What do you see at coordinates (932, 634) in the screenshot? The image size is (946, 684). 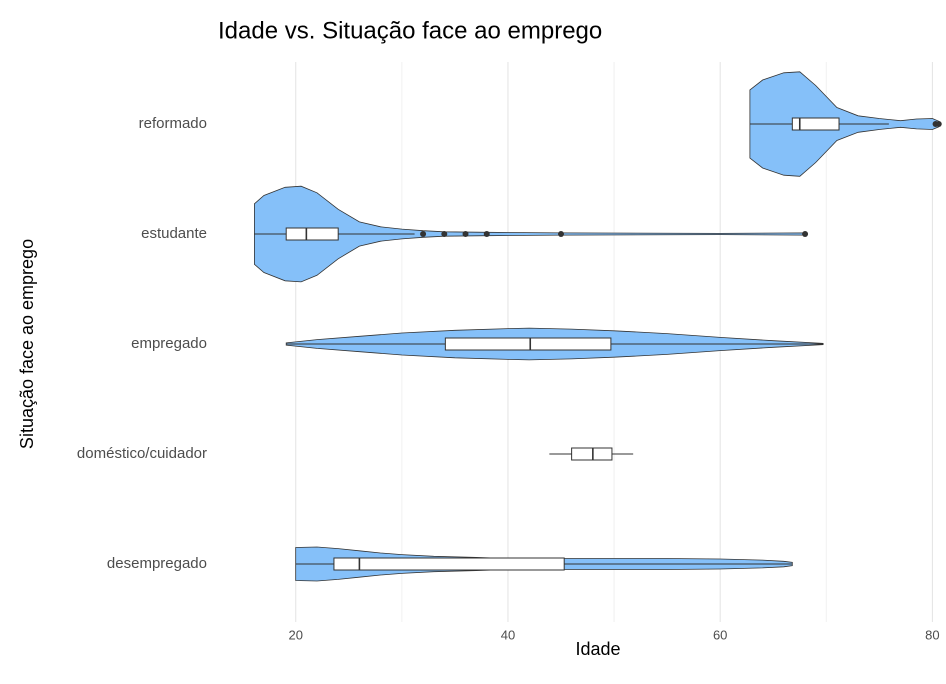 I see `x-tick-label: 80` at bounding box center [932, 634].